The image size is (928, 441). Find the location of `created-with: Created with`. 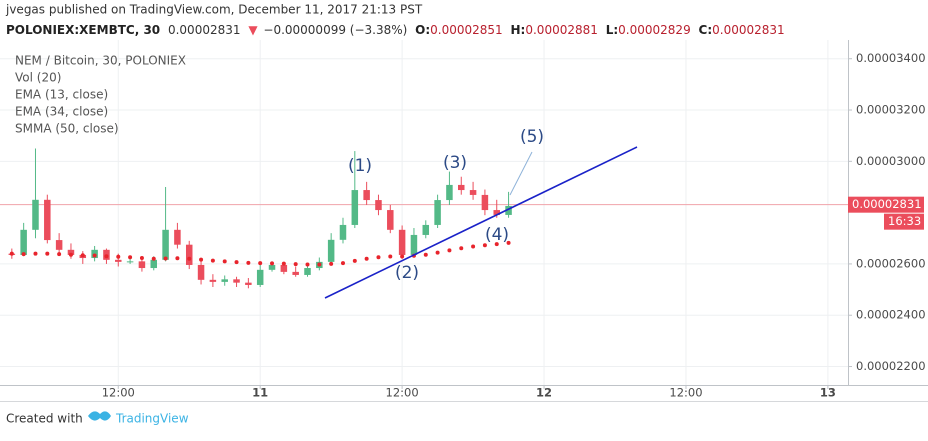

created-with: Created with is located at coordinates (44, 419).